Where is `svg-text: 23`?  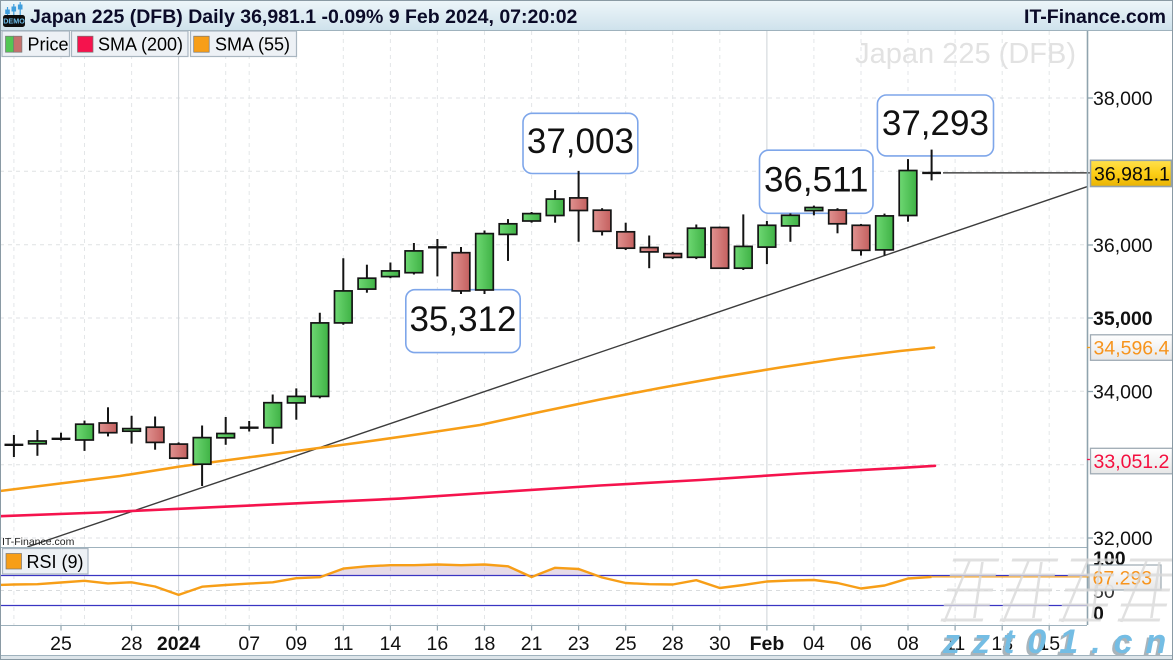
svg-text: 23 is located at coordinates (579, 644).